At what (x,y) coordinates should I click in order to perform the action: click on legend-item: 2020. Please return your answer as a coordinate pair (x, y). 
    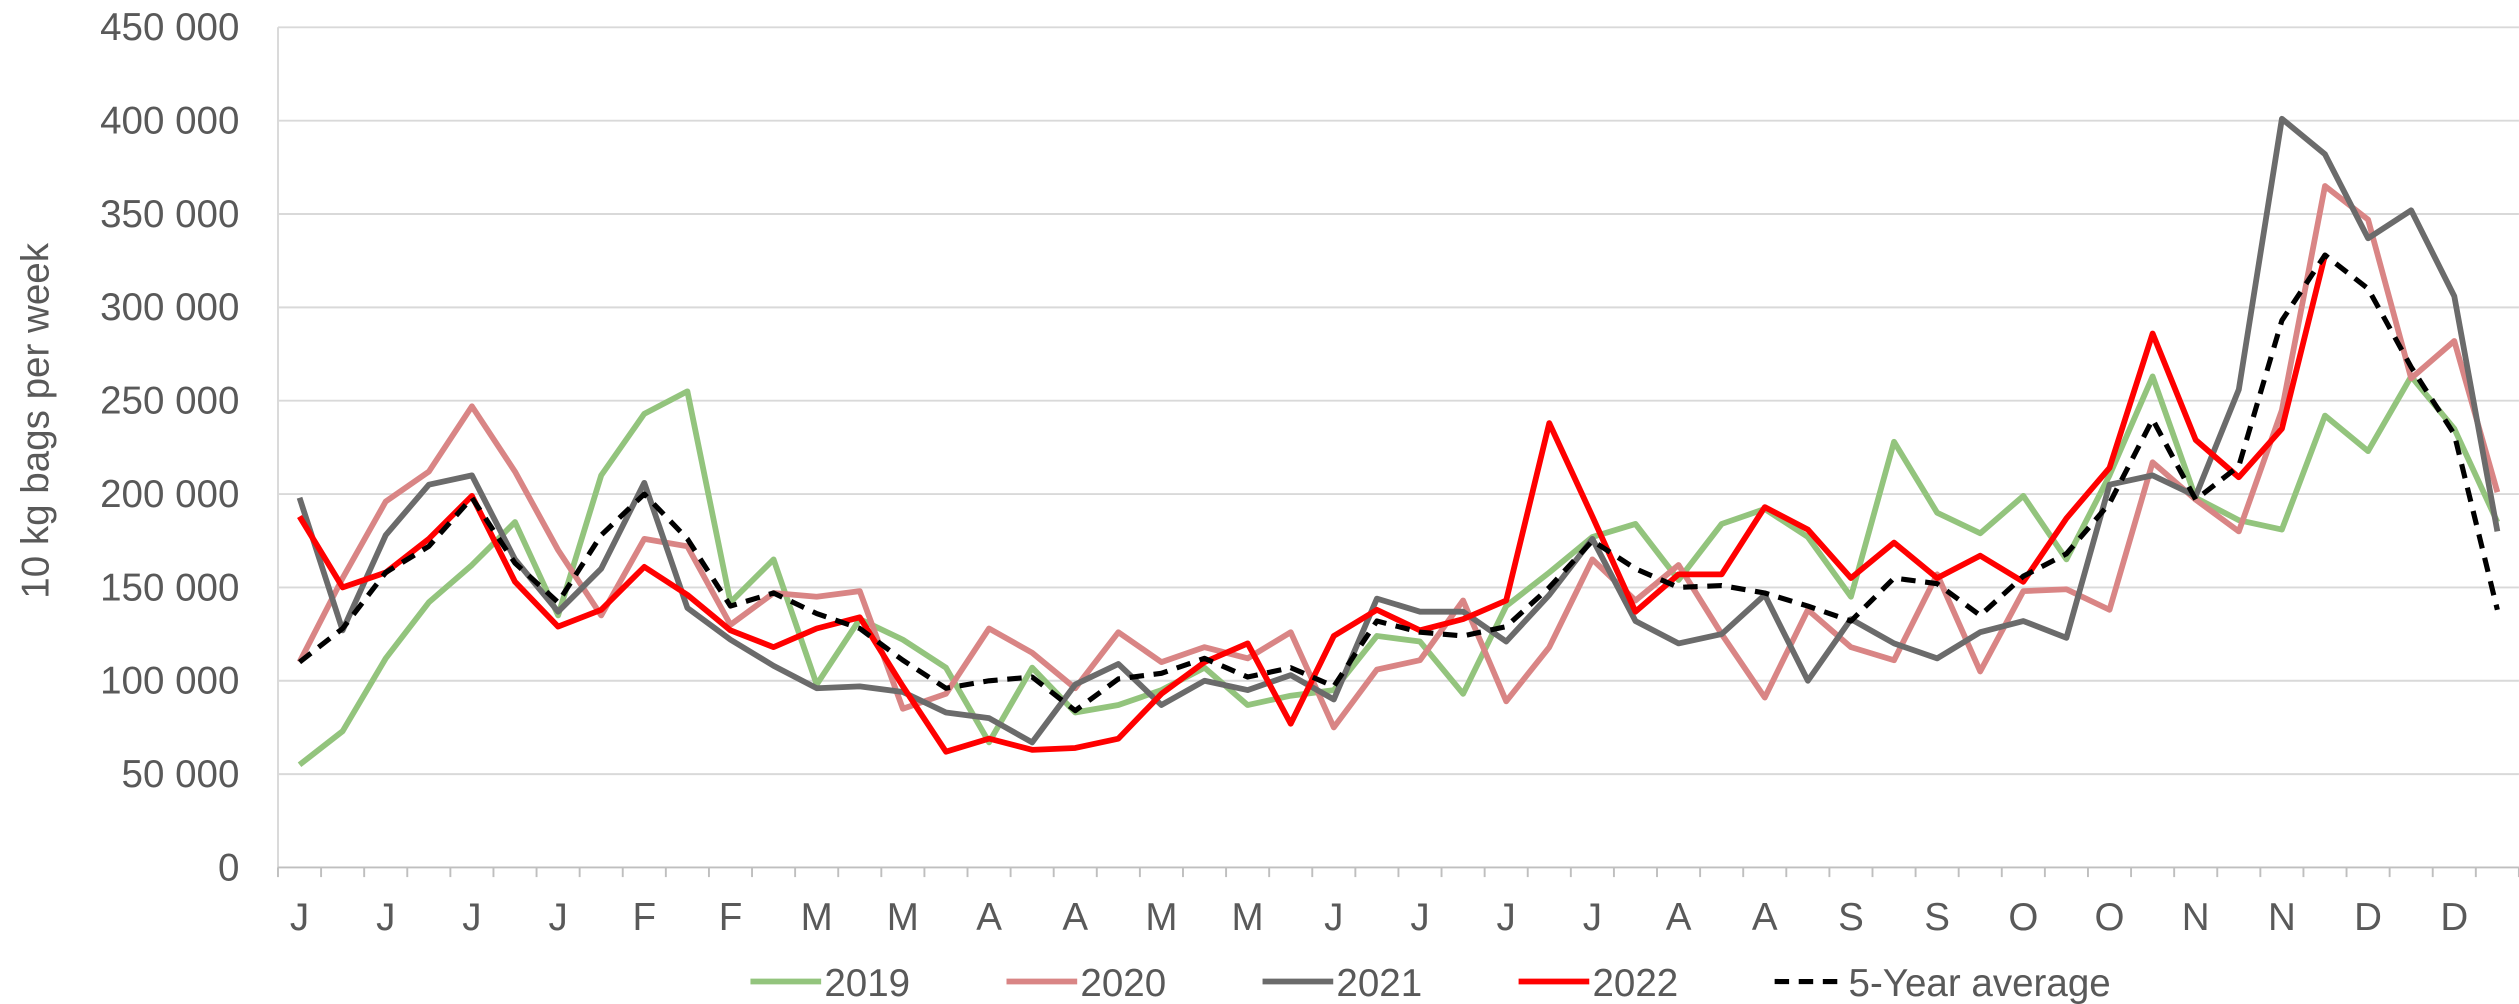
    Looking at the image, I should click on (1086, 983).